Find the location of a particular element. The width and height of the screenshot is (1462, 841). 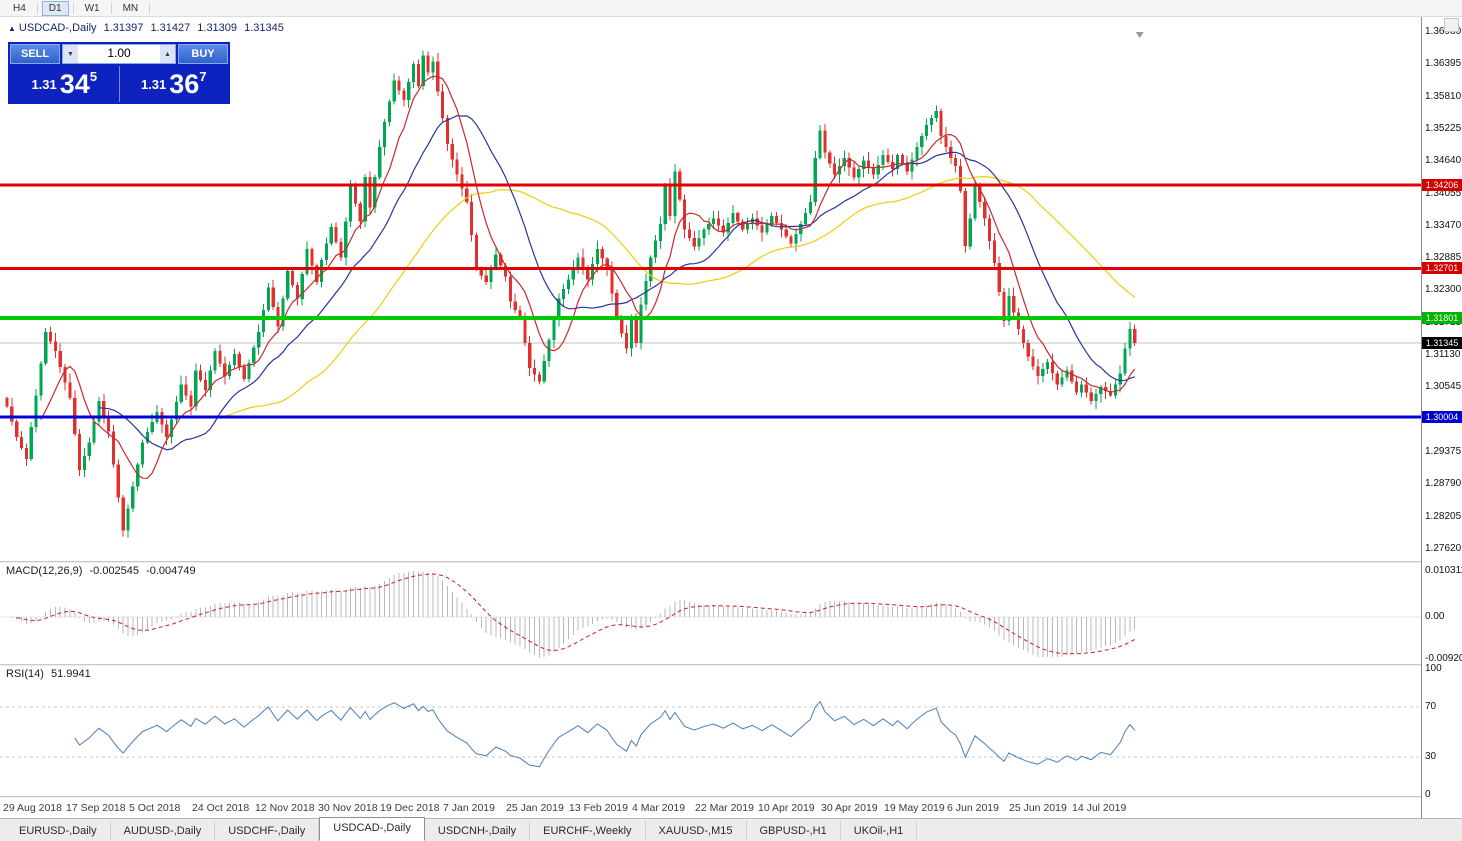

tab-eurusd-daily: EURUSD-,Daily is located at coordinates (58, 831).